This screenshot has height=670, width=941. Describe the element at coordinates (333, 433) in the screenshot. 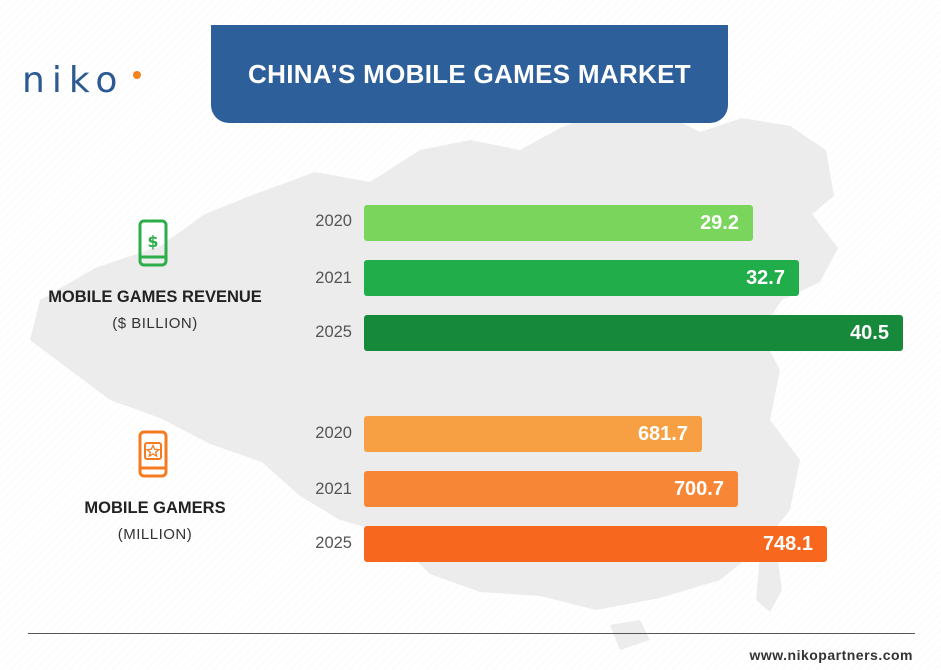

I see `gamers-year-2020: 2020` at that location.